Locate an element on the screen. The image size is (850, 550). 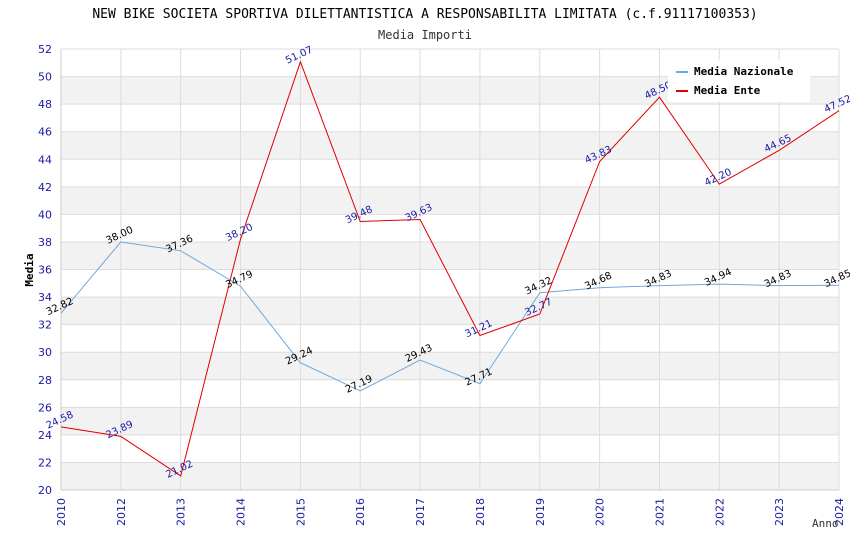
x-tick-label: 2020 is located at coordinates (600, 512).